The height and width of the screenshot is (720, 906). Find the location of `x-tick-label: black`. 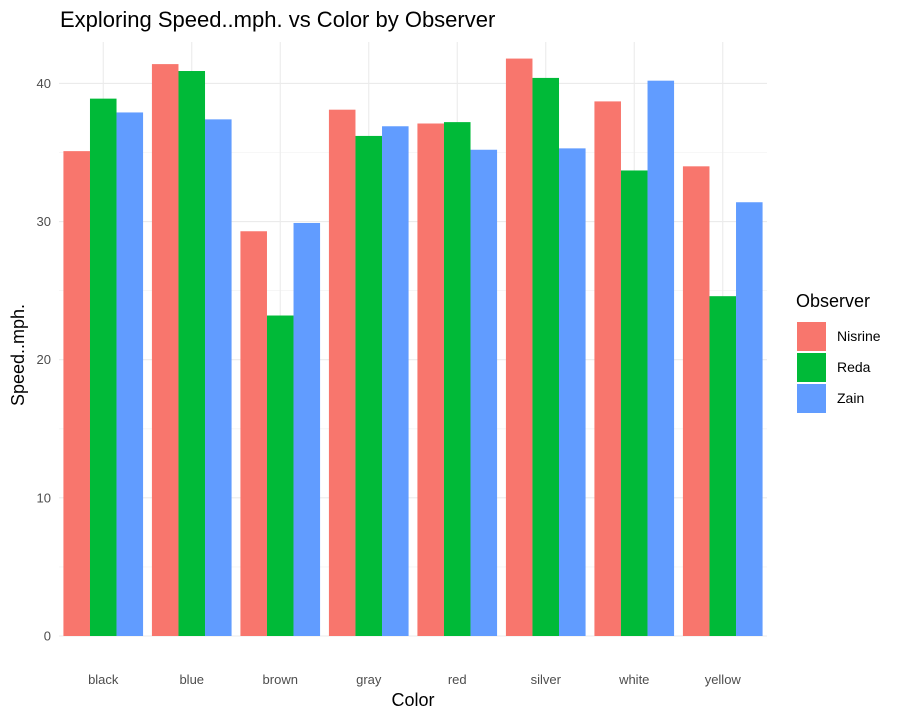

x-tick-label: black is located at coordinates (103, 679).